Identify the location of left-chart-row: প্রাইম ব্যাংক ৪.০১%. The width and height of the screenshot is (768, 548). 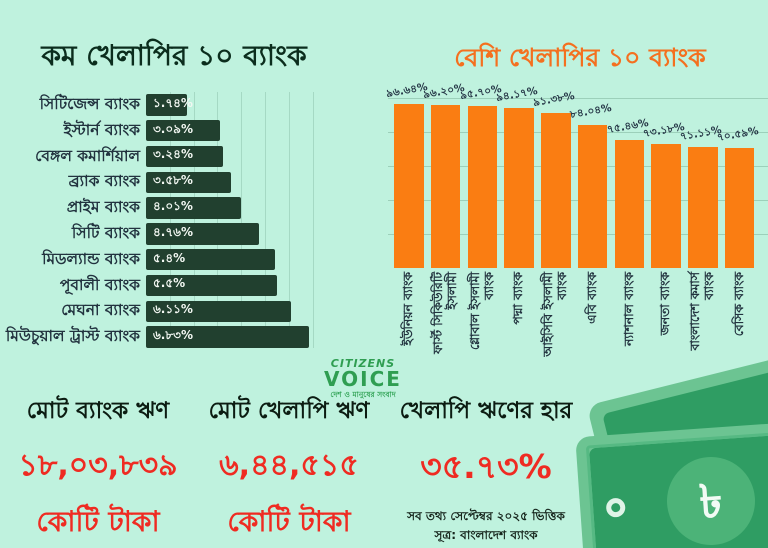
(180, 208).